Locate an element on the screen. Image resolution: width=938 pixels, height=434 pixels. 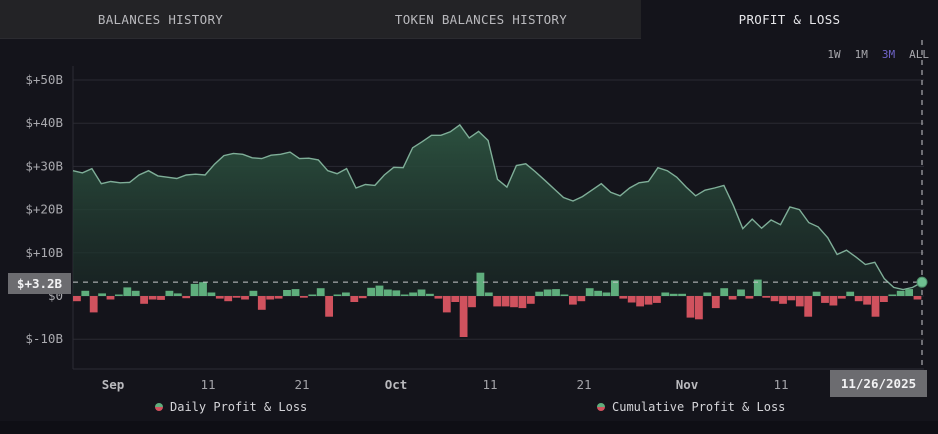
crosshair-date-badge: 11/26/2025 is located at coordinates (878, 383).